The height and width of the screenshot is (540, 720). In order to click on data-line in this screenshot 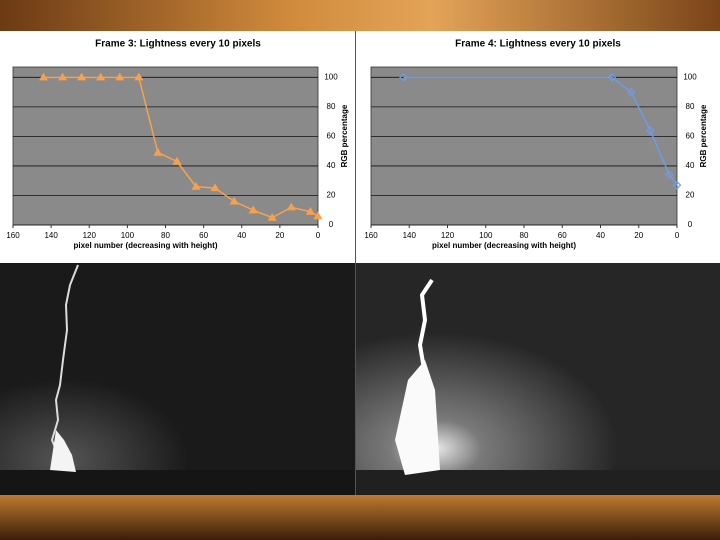, I will do `click(181, 147)`.